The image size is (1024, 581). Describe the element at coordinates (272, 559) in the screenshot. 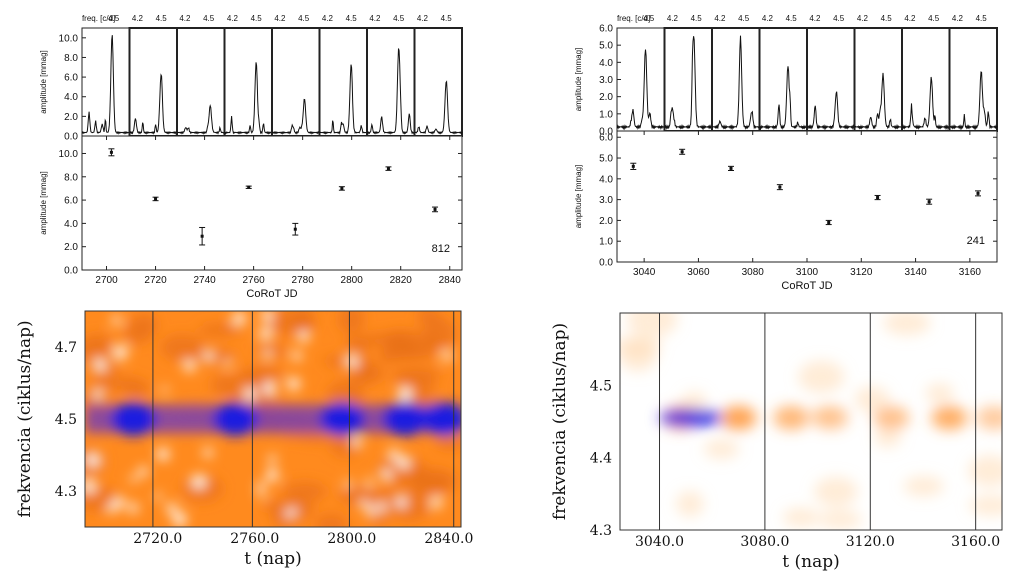

I see `x-axis-label: t (nap)` at that location.